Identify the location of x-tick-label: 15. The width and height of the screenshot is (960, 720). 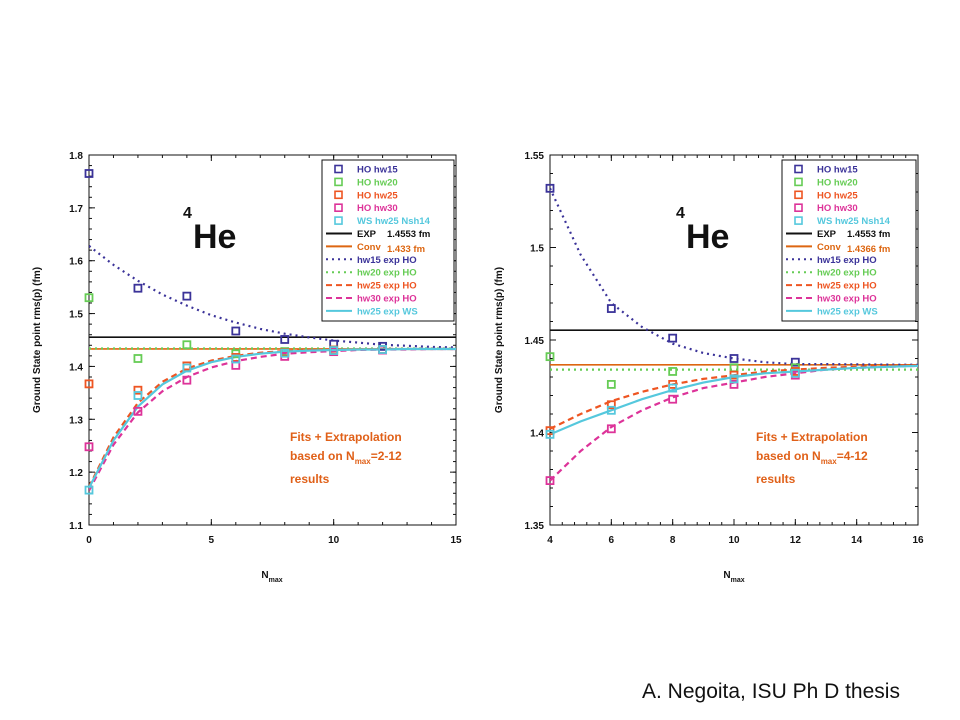
(456, 540).